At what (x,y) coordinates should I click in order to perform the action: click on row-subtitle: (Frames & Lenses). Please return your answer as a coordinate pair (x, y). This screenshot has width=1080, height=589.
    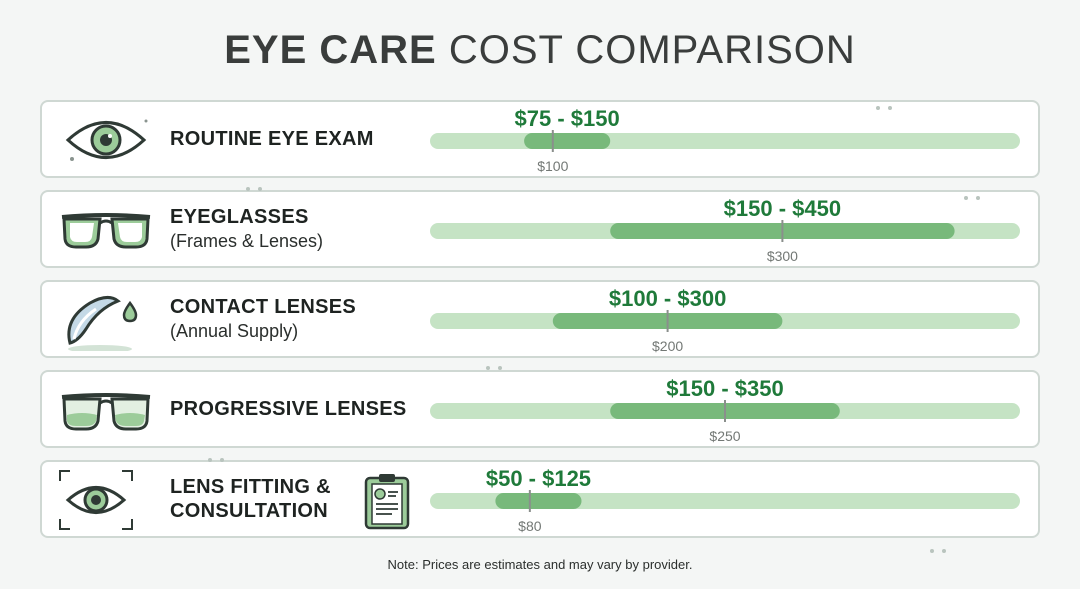
    Looking at the image, I should click on (247, 241).